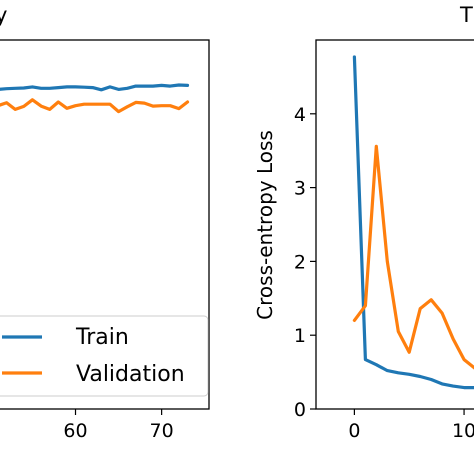 The image size is (474, 474). I want to click on accuracy-xtick-label: 60, so click(75, 431).